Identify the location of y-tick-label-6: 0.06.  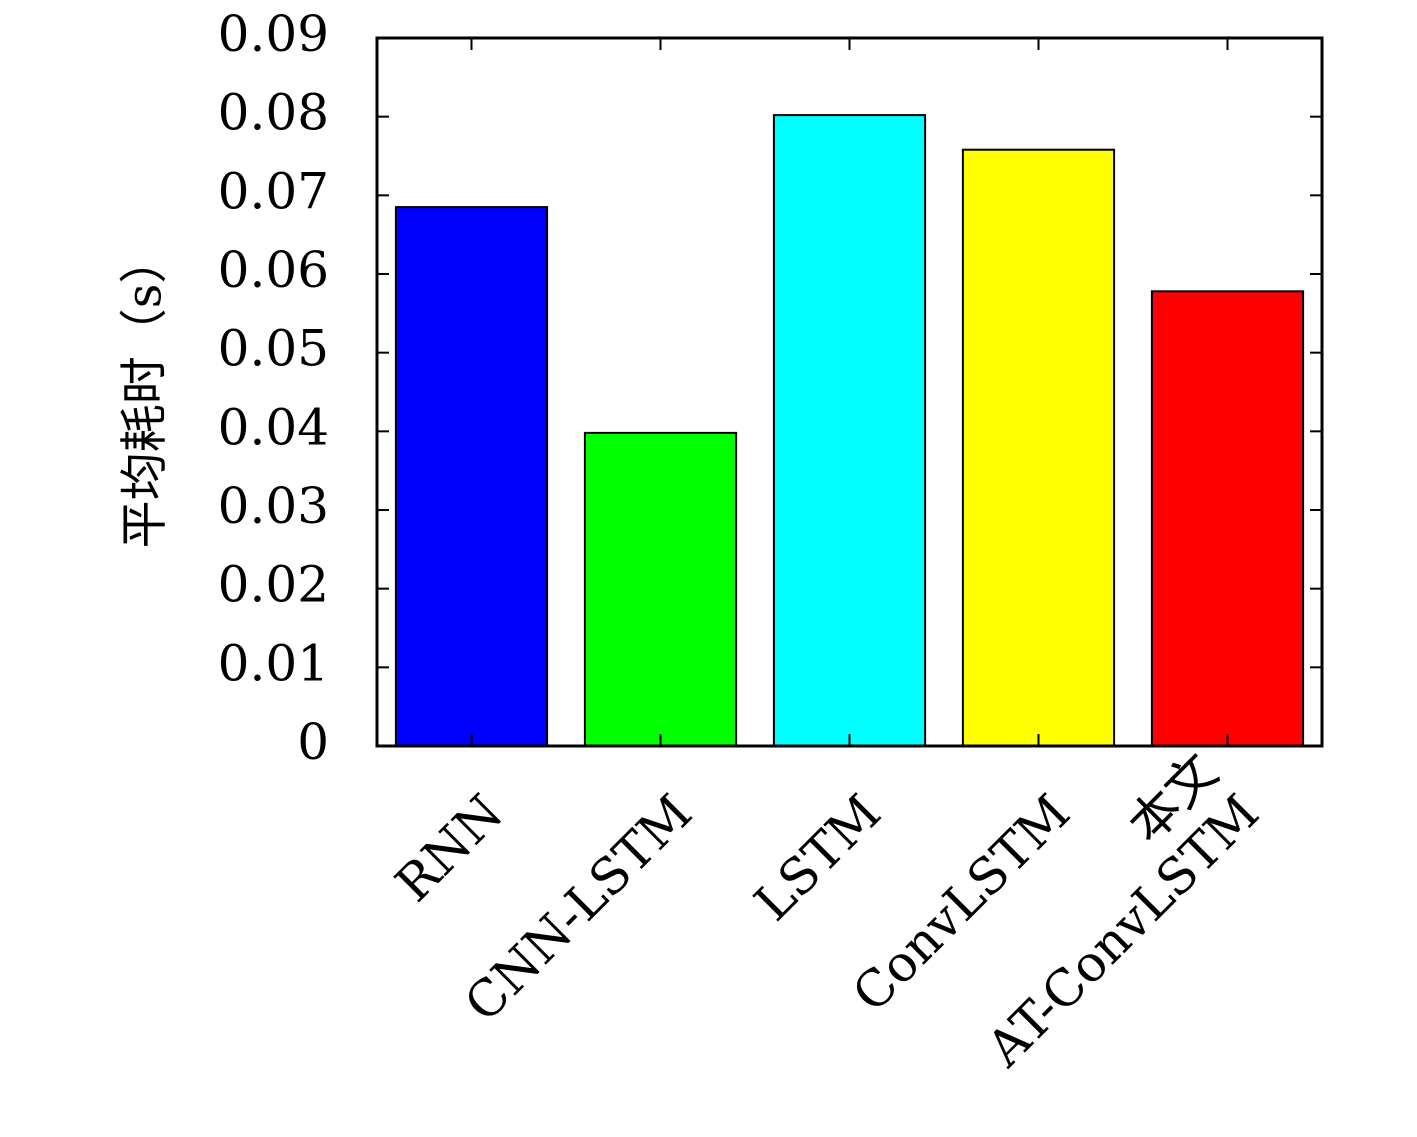
(273, 270).